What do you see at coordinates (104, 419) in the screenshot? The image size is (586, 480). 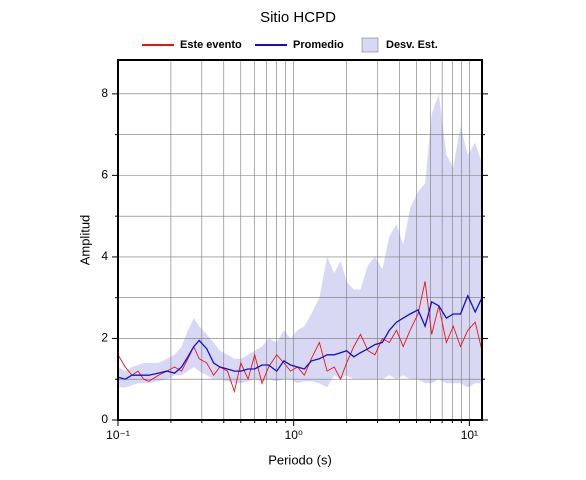 I see `y-tick-label: 0` at bounding box center [104, 419].